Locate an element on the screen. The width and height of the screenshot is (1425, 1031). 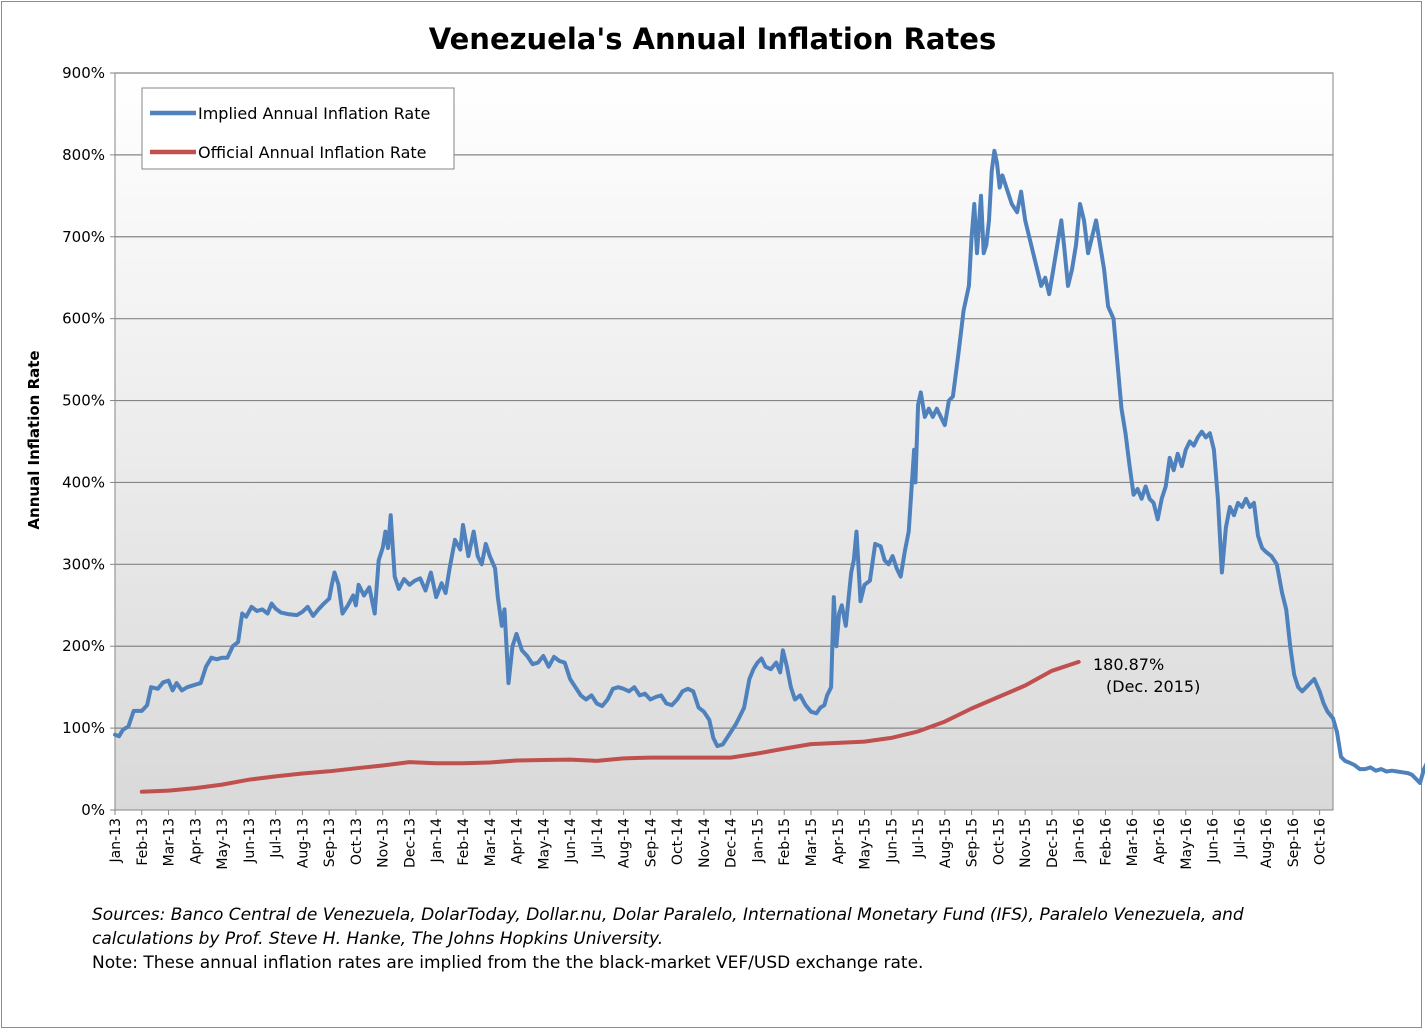
legend-box is located at coordinates (298, 128).